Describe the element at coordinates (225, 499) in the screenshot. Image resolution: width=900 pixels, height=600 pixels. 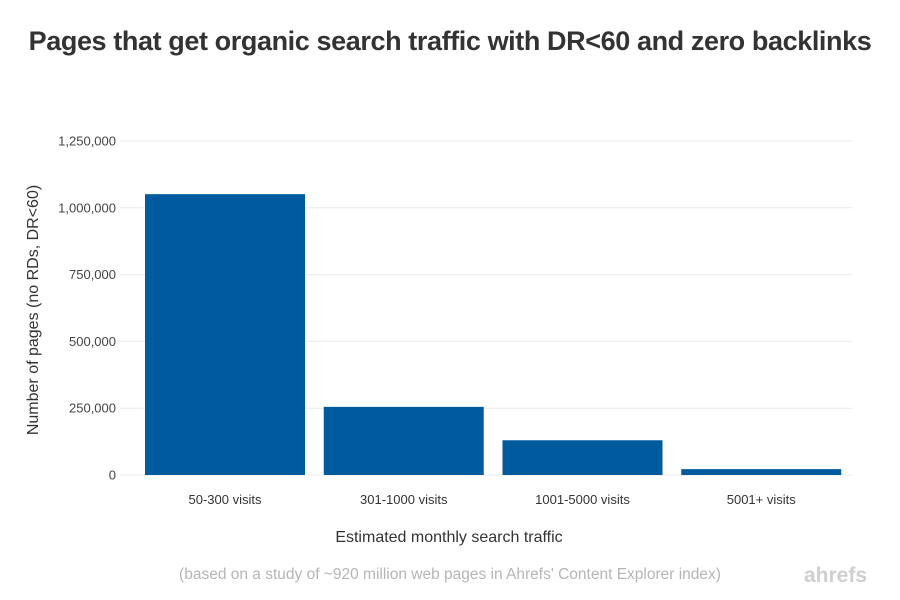
I see `x-tick-label: 50-300 visits` at that location.